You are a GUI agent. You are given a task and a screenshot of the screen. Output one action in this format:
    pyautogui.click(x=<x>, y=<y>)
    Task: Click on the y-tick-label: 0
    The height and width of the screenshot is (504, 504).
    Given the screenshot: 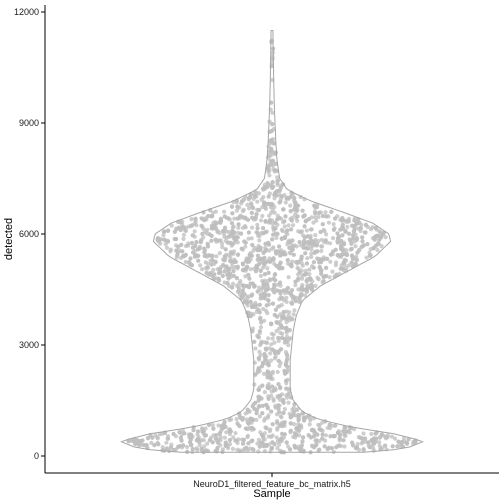 What is the action you would take?
    pyautogui.click(x=36, y=456)
    